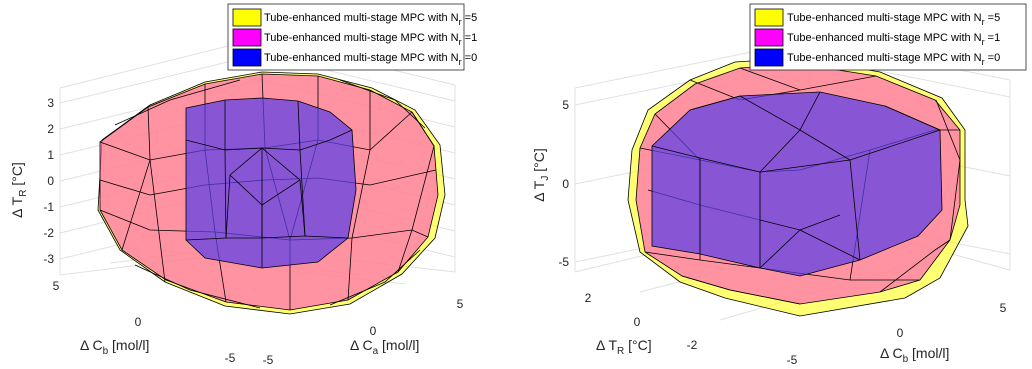 This screenshot has height=369, width=1032. Describe the element at coordinates (541, 174) in the screenshot. I see `right-z-axis-label: Δ TJ [°C]` at that location.